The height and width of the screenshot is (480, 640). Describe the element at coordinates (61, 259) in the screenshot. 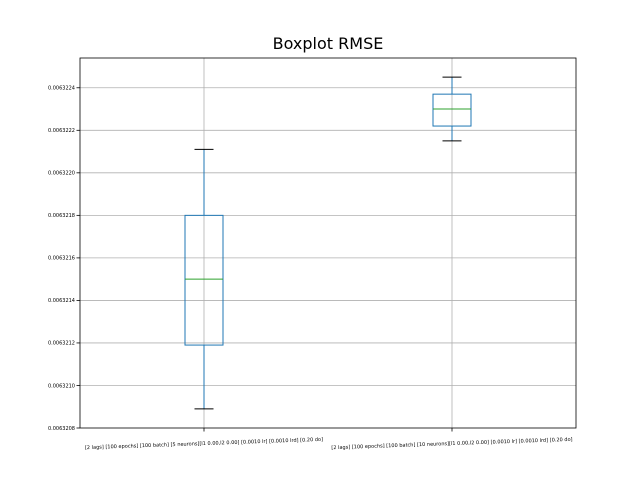

I see `y-tick-label: 0.0063216` at that location.